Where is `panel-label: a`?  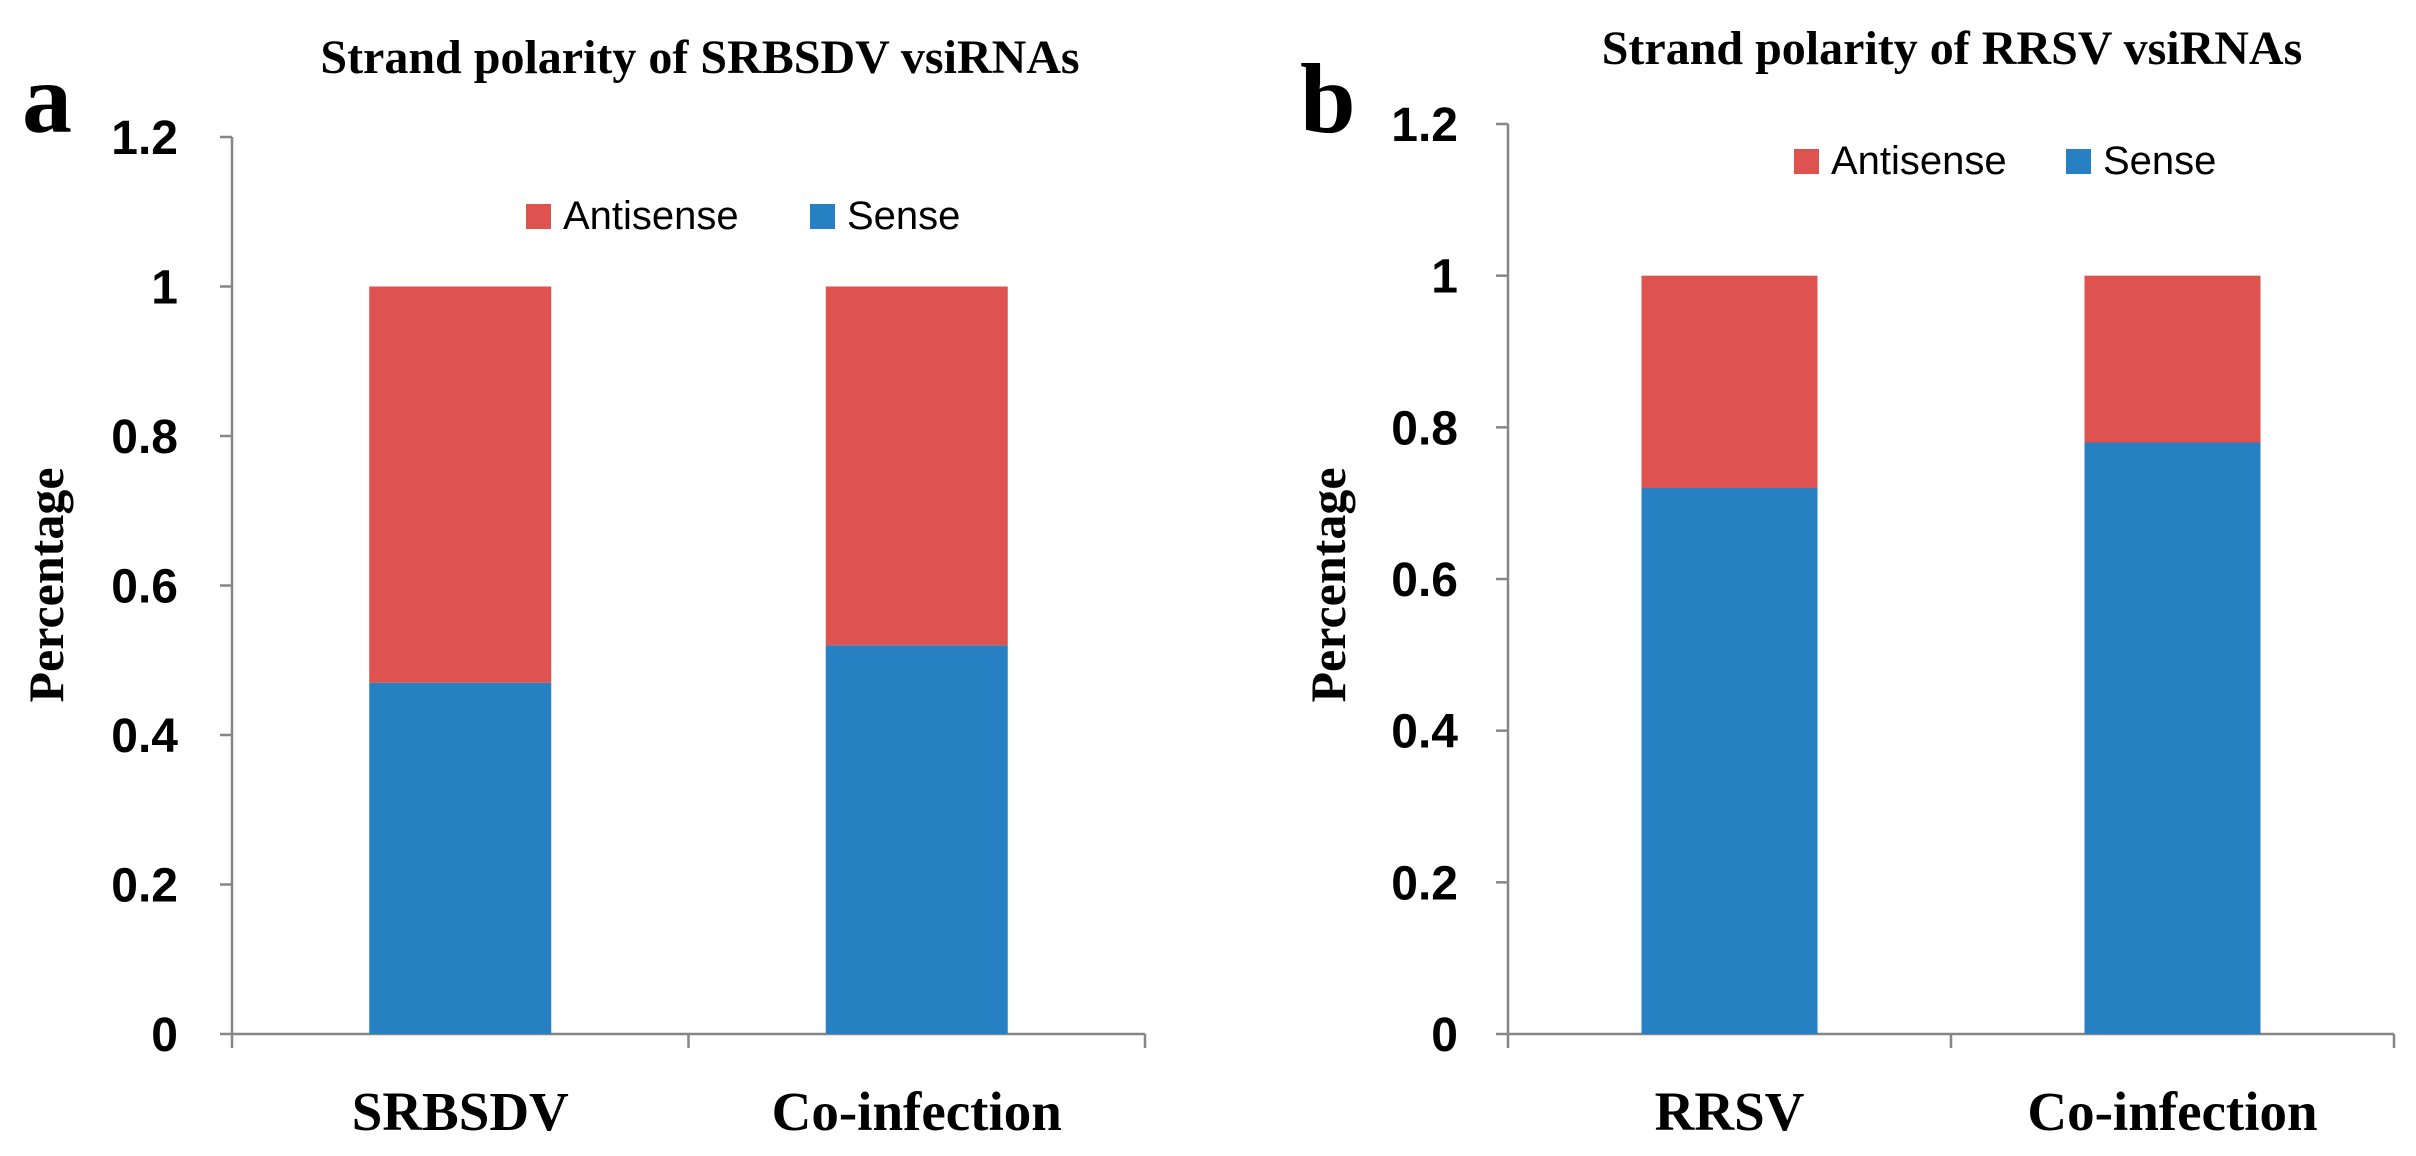
panel-label: a is located at coordinates (47, 98).